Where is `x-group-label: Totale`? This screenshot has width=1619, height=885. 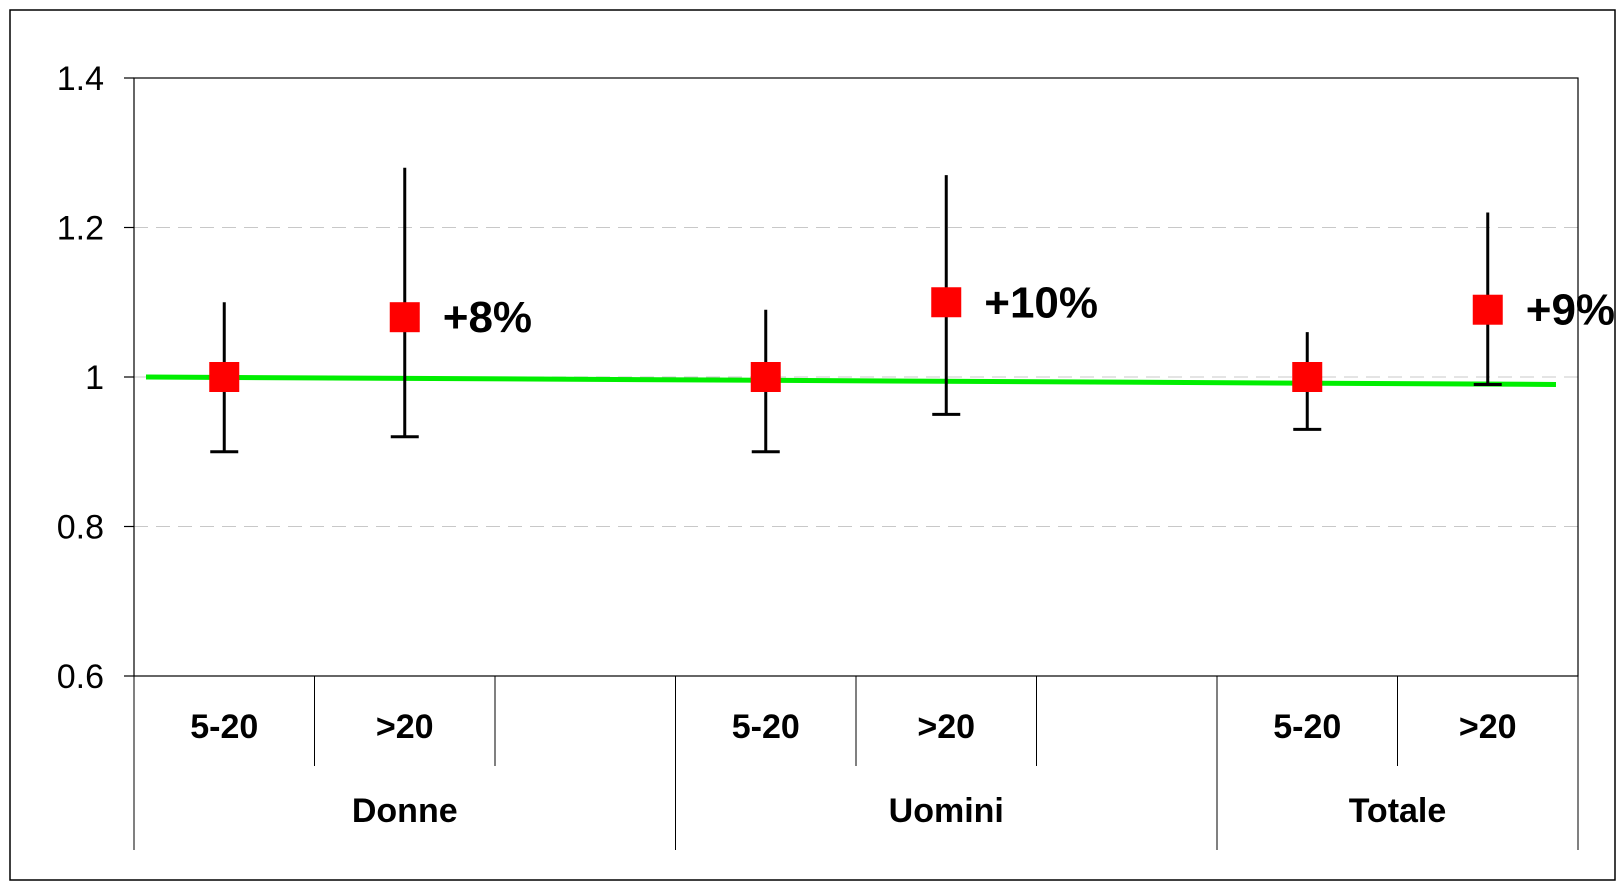 x-group-label: Totale is located at coordinates (1398, 811).